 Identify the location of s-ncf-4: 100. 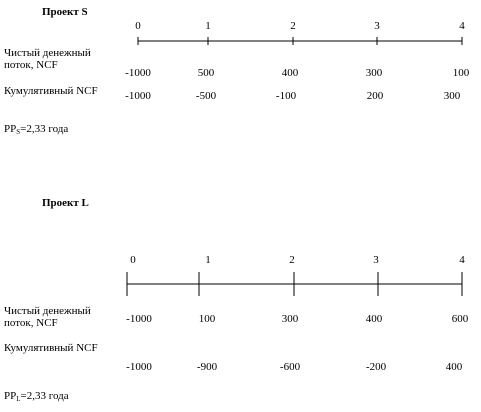
(461, 73).